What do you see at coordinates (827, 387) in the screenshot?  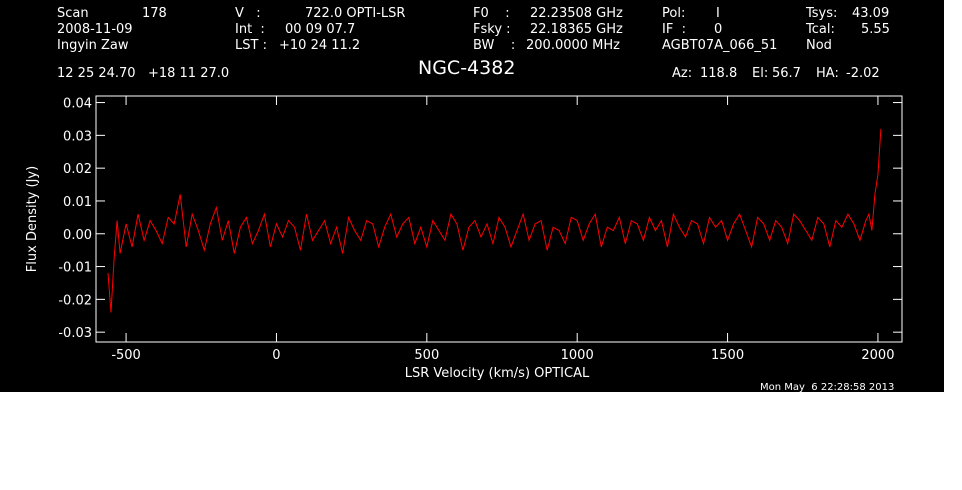 I see `timestamp: Mon May 6 22:28:58 2013` at bounding box center [827, 387].